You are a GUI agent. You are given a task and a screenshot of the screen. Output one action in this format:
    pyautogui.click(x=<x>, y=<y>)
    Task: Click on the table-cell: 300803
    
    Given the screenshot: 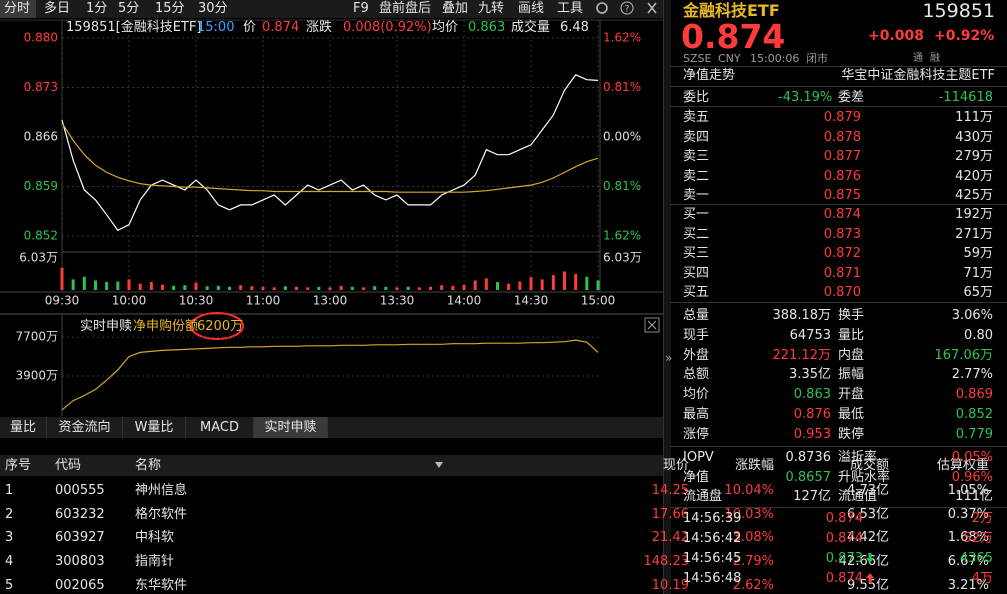 What is the action you would take?
    pyautogui.click(x=80, y=561)
    